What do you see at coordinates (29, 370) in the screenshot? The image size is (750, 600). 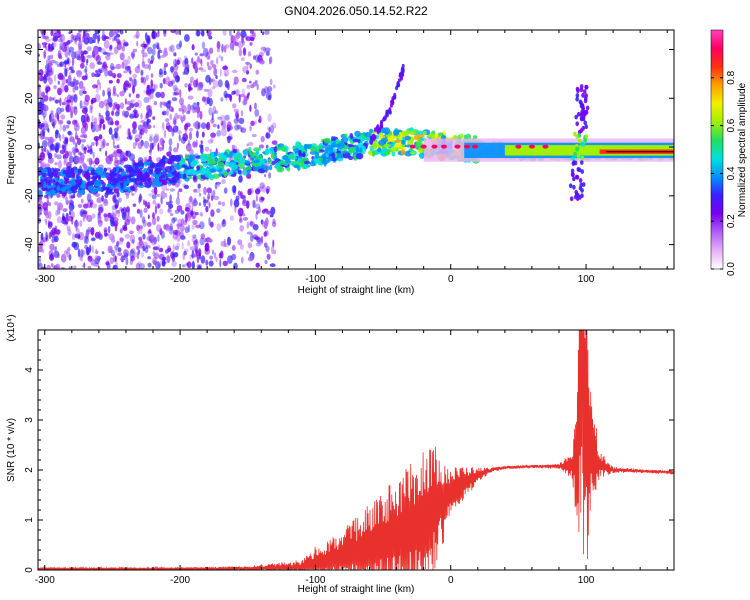 I see `y-tick-label: 4` at bounding box center [29, 370].